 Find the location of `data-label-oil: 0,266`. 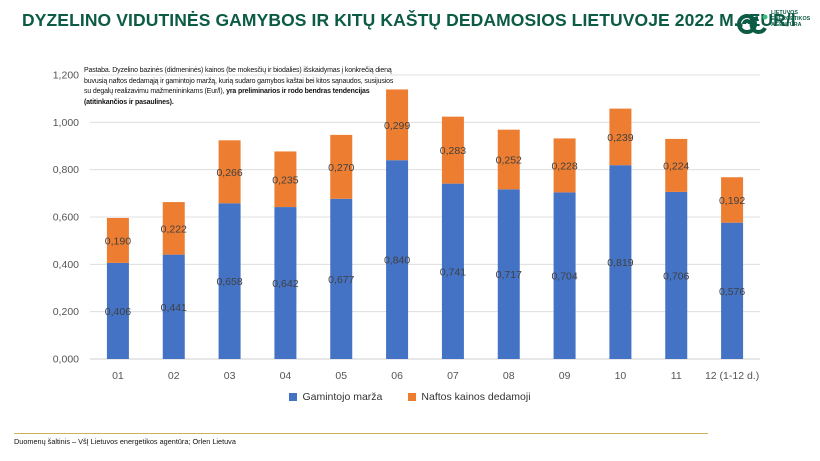

data-label-oil: 0,266 is located at coordinates (229, 173).